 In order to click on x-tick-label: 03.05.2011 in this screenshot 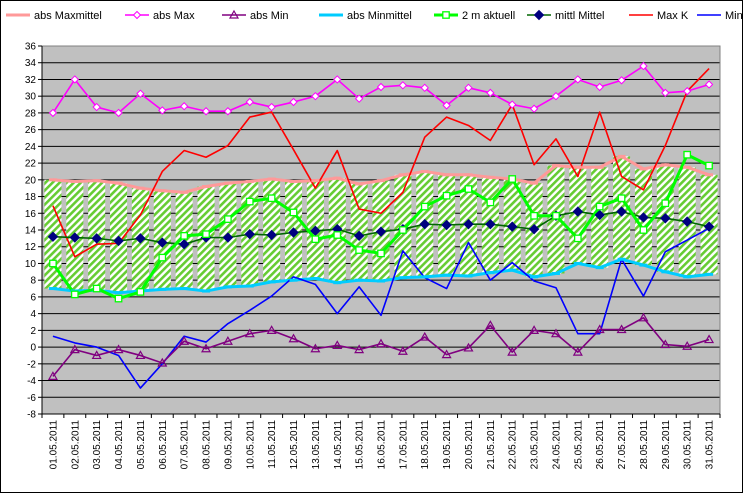, I will do `click(97, 445)`.